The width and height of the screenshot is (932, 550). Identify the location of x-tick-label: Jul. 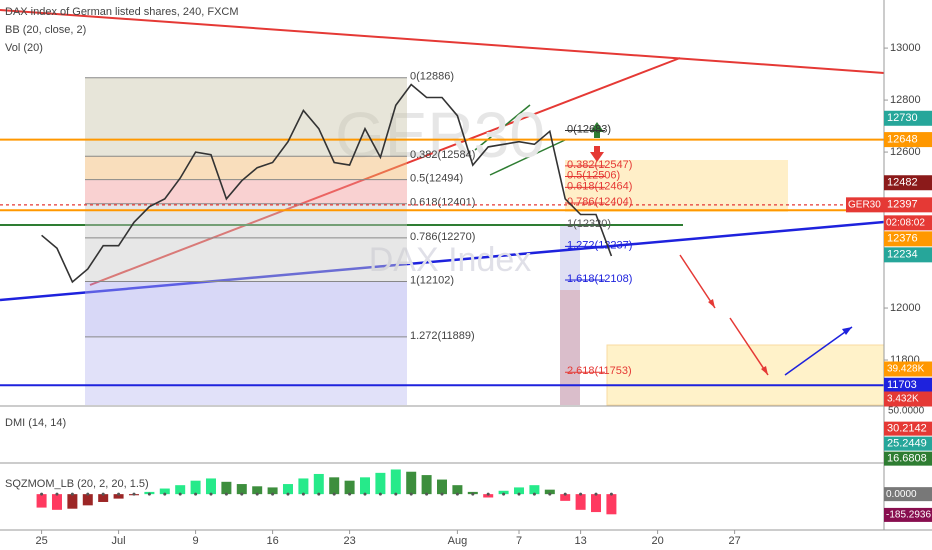
(119, 541).